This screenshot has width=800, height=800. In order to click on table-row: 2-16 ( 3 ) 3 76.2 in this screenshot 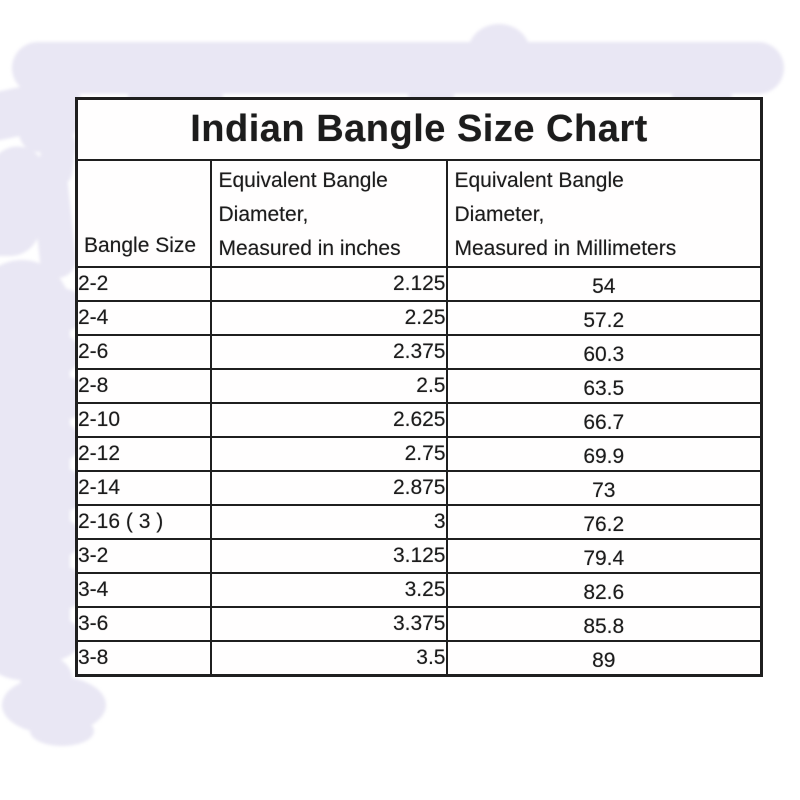, I will do `click(419, 522)`.